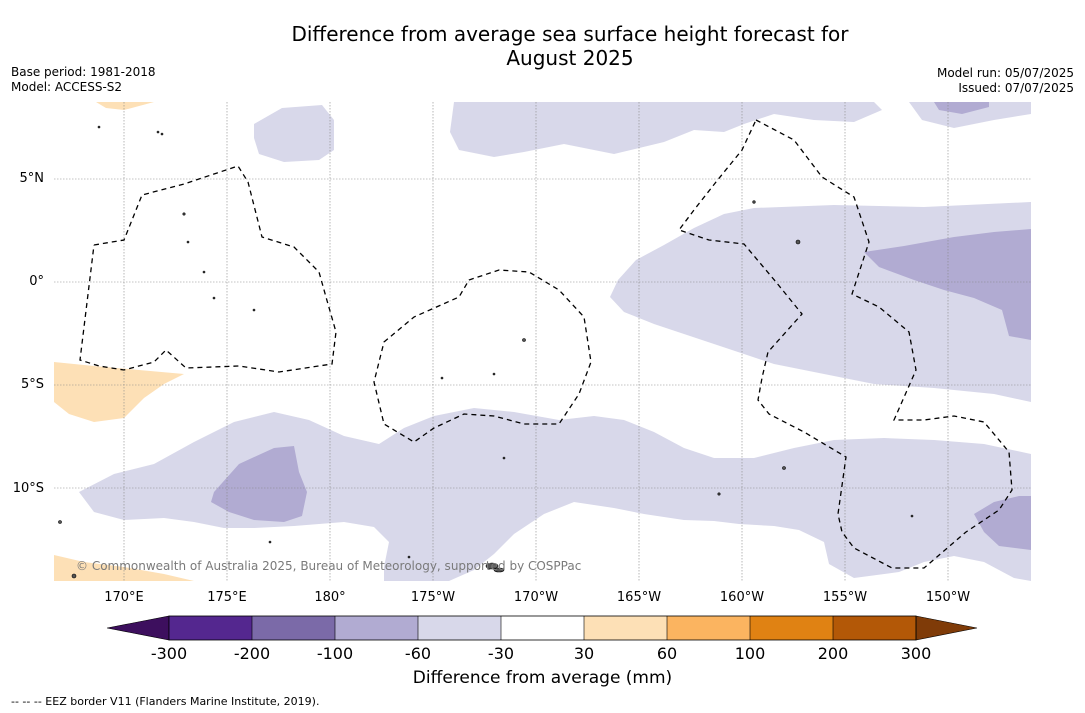  I want to click on anomaly-region-northwest-orange, so click(125, 106).